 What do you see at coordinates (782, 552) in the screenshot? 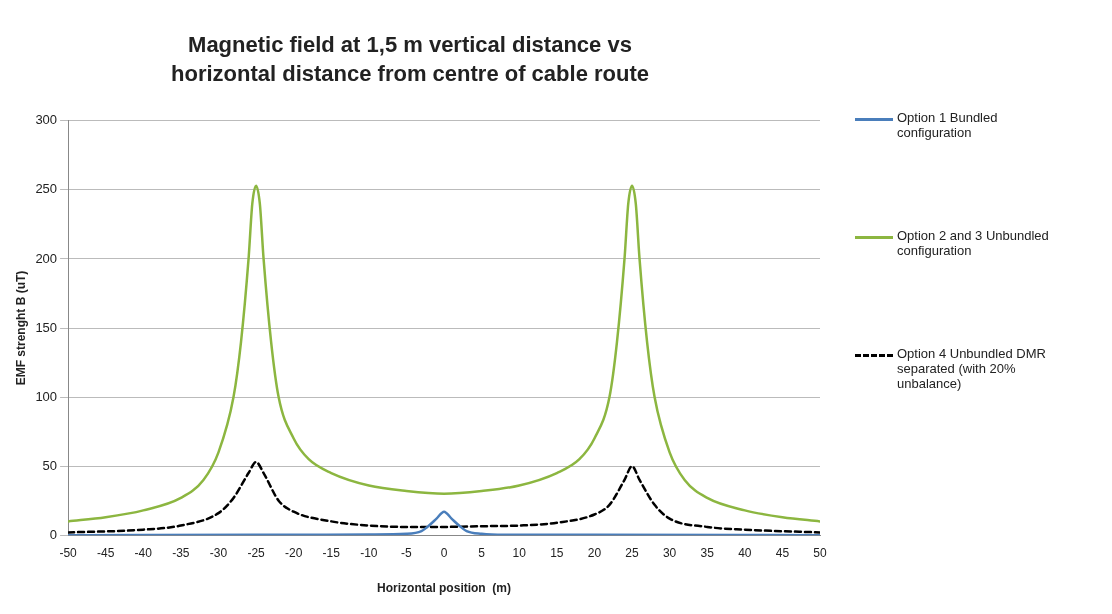
I see `x-tick-label: 45` at bounding box center [782, 552].